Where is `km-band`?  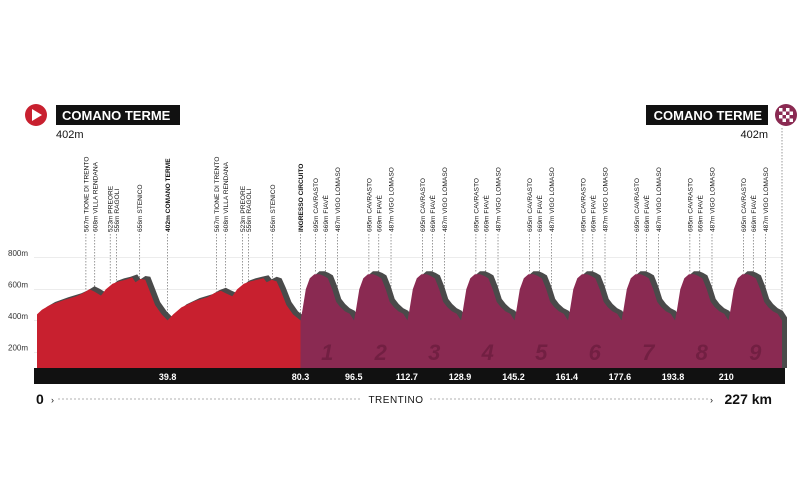
km-band is located at coordinates (409, 376).